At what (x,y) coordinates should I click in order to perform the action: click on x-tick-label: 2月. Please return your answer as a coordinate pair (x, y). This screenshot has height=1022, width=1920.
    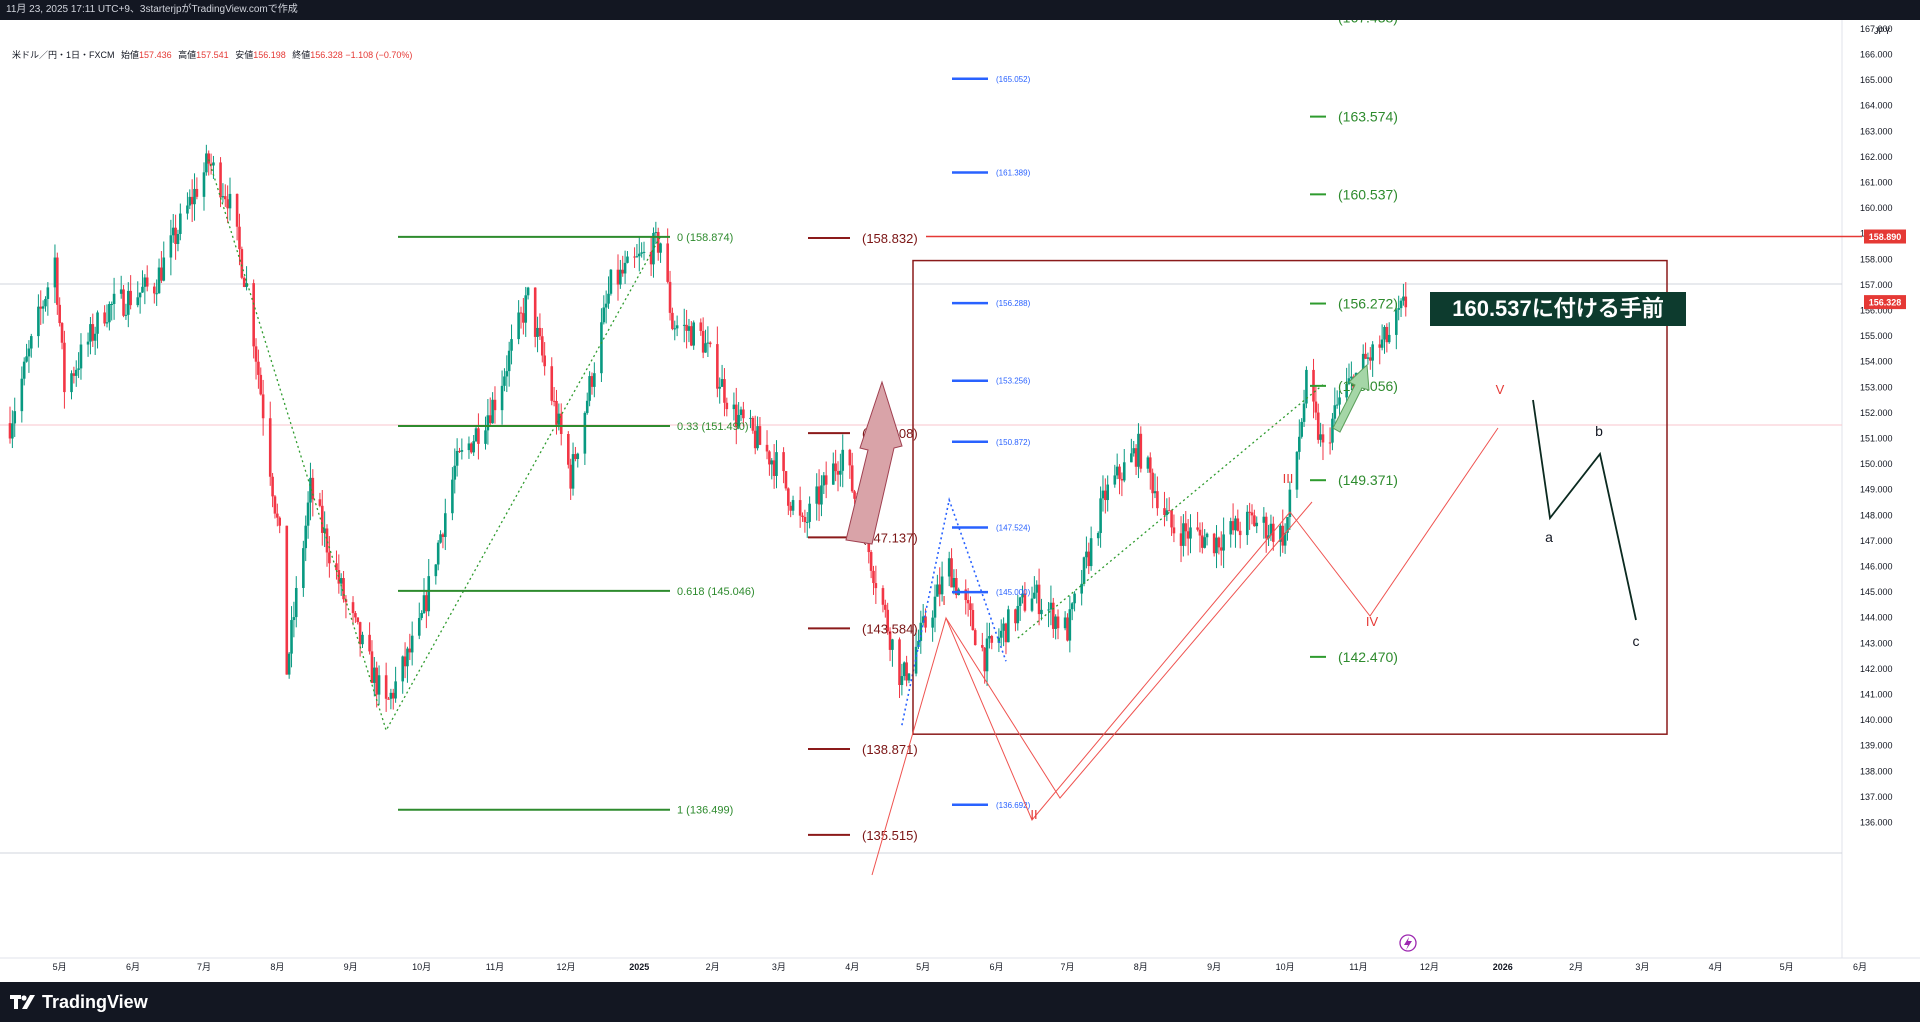
    Looking at the image, I should click on (1576, 967).